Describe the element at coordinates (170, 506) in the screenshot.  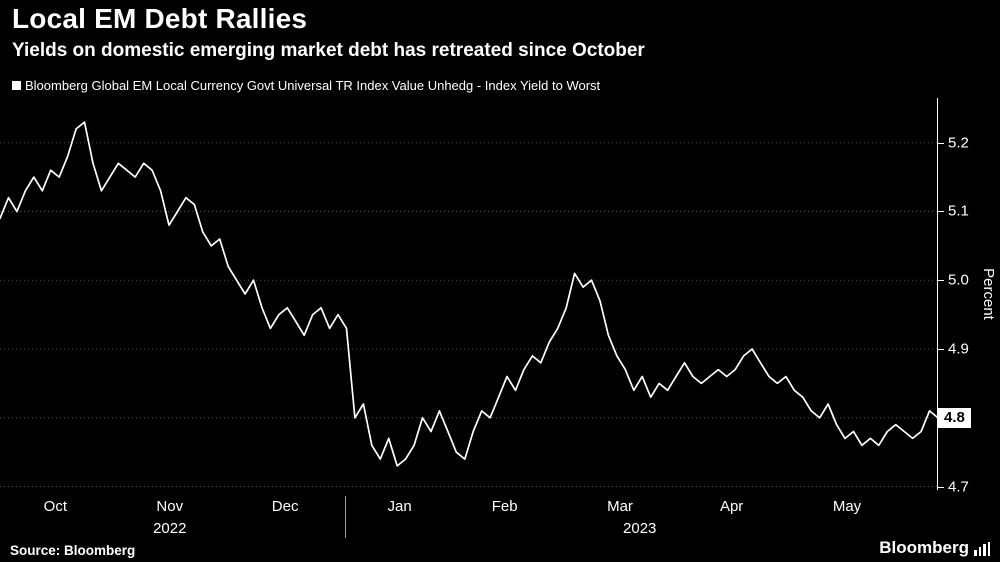
I see `x-month-label: Nov` at that location.